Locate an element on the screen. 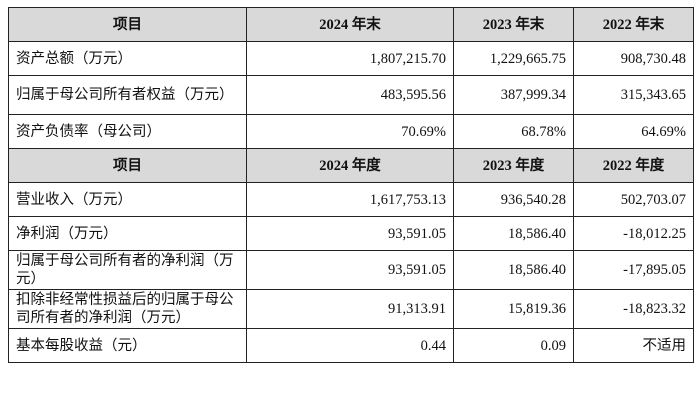 This screenshot has height=411, width=700. value-2024: 483,595.56 is located at coordinates (350, 95).